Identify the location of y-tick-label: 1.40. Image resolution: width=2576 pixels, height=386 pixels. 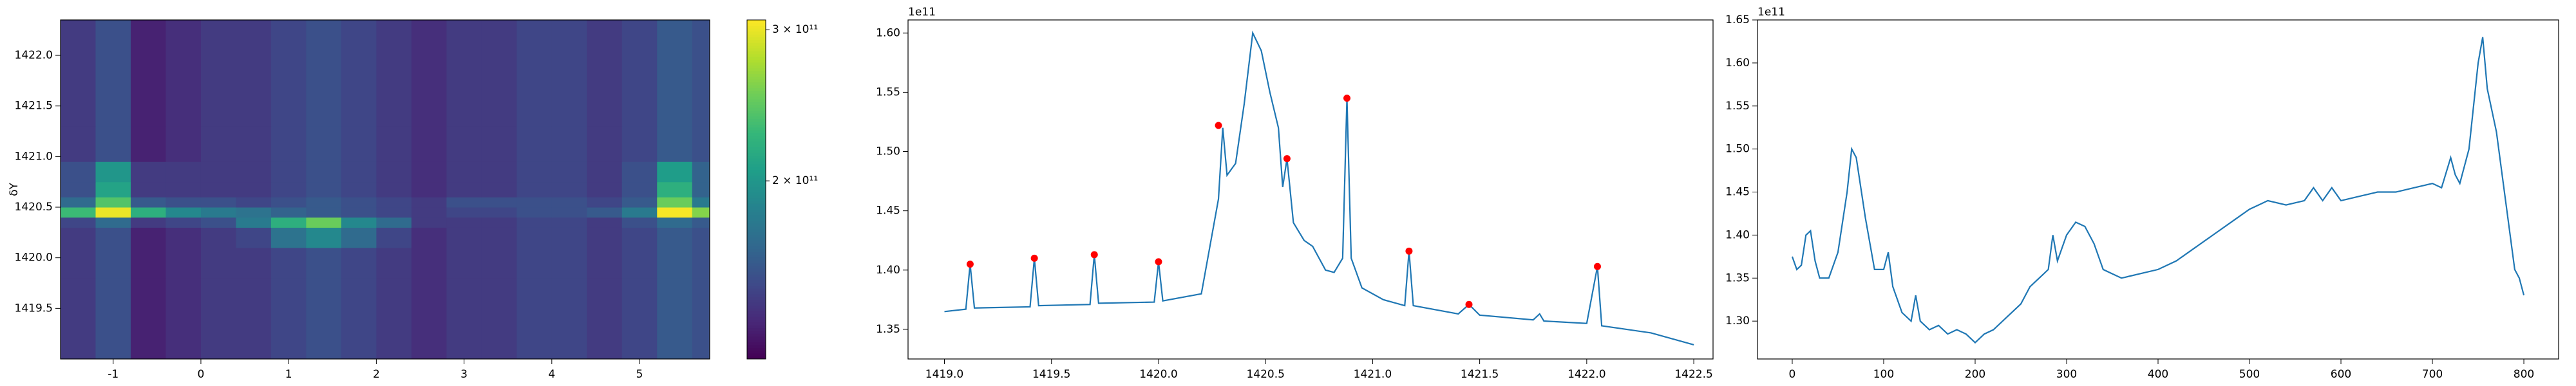
(888, 270).